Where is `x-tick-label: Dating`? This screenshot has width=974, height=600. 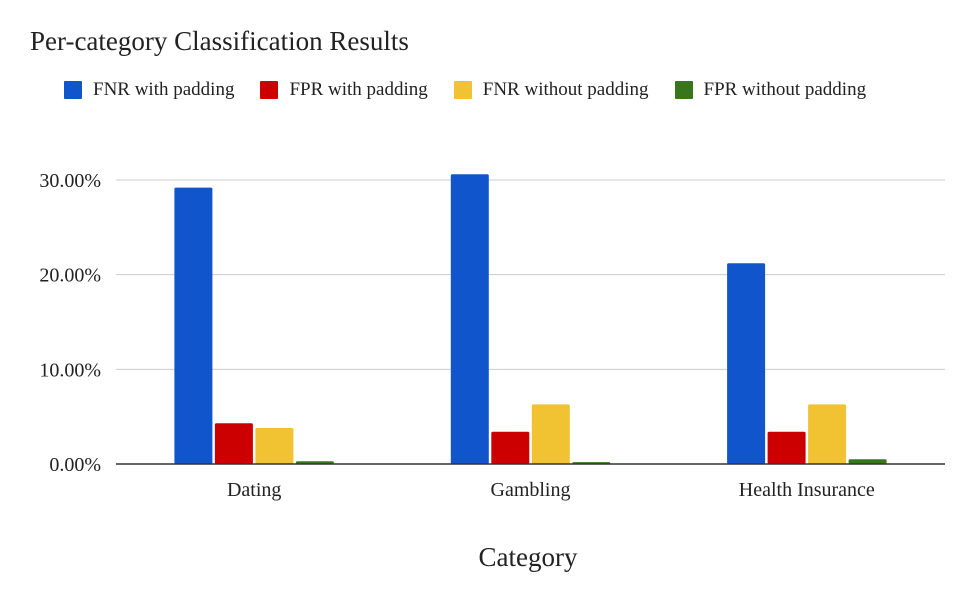
x-tick-label: Dating is located at coordinates (254, 490).